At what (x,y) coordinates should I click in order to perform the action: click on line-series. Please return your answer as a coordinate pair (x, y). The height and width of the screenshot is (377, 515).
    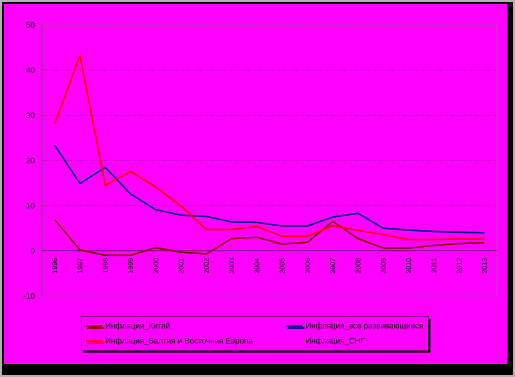
    Looking at the image, I should click on (270, 237).